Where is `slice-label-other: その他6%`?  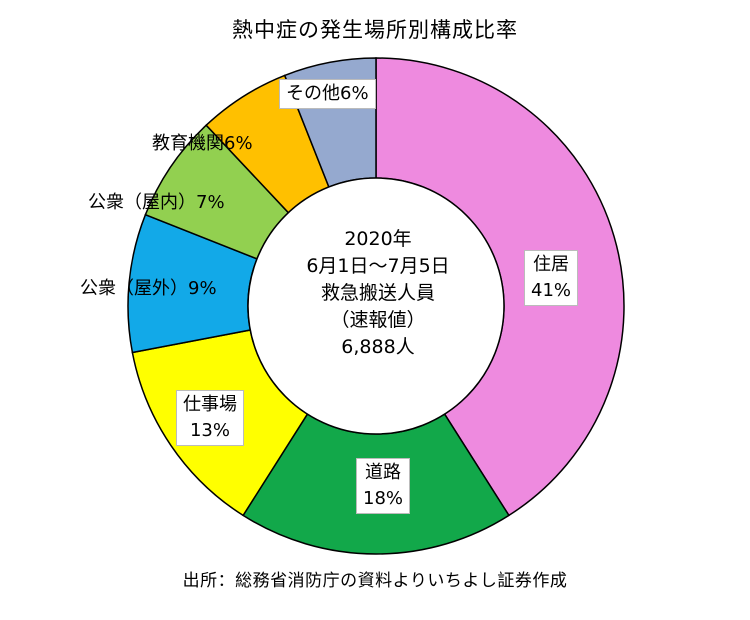 slice-label-other: その他6% is located at coordinates (327, 94).